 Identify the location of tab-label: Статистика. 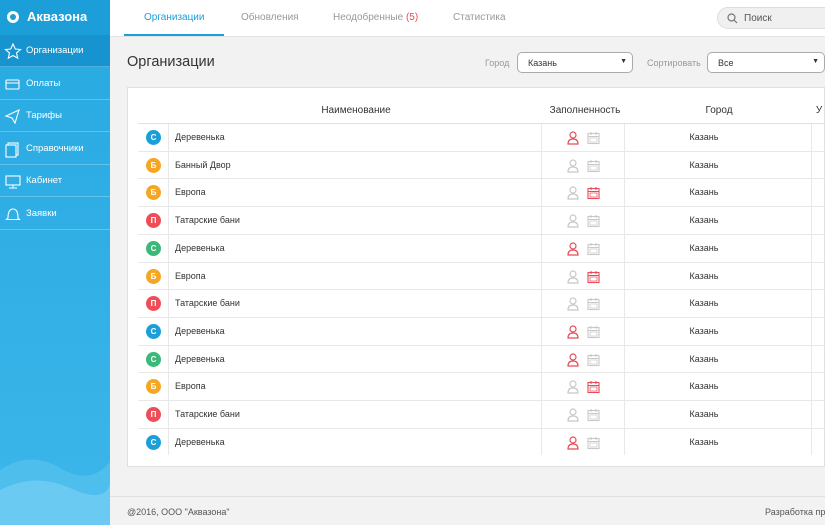
(479, 17).